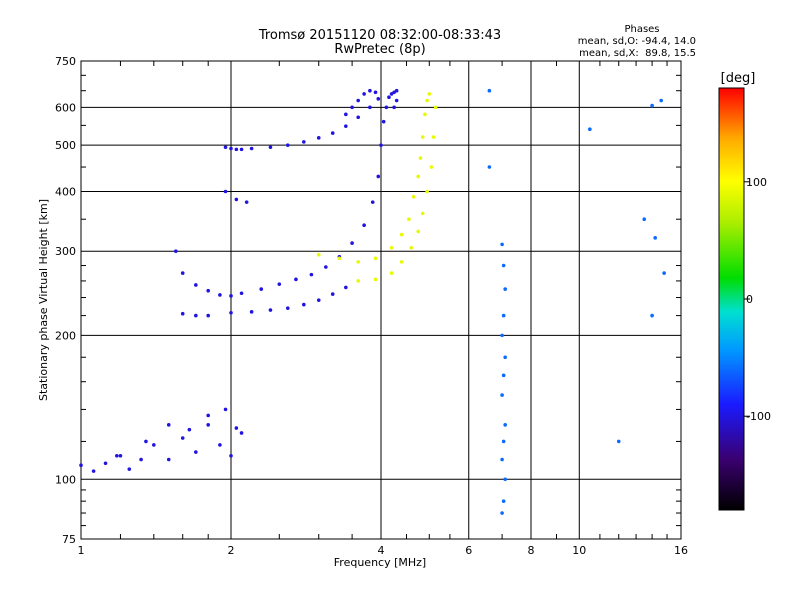 The width and height of the screenshot is (800, 600). What do you see at coordinates (380, 562) in the screenshot?
I see `x-axis-label: Frequency [MHz]` at bounding box center [380, 562].